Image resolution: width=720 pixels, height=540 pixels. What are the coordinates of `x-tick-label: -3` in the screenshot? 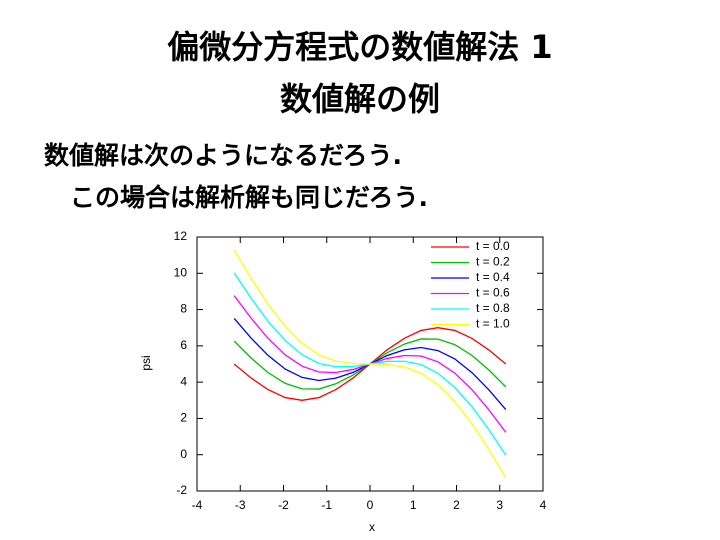 It's located at (240, 505).